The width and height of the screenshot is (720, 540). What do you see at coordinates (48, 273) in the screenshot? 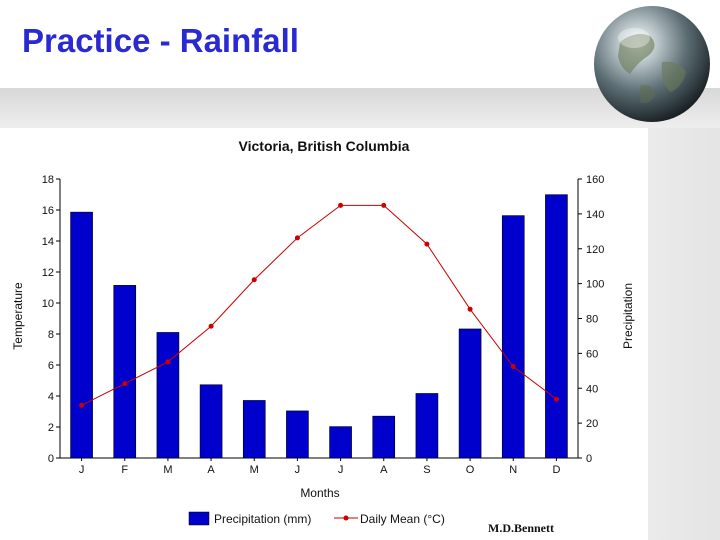
I see `y-left-tick-label: 12` at bounding box center [48, 273].